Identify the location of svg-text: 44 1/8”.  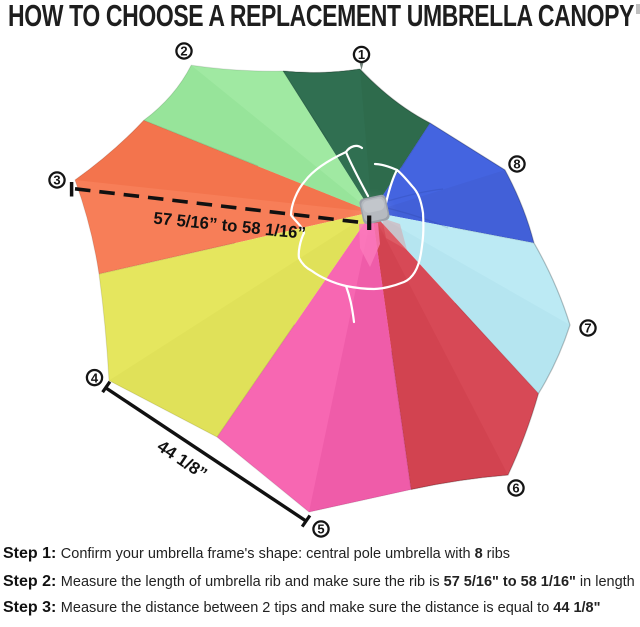
(182, 460).